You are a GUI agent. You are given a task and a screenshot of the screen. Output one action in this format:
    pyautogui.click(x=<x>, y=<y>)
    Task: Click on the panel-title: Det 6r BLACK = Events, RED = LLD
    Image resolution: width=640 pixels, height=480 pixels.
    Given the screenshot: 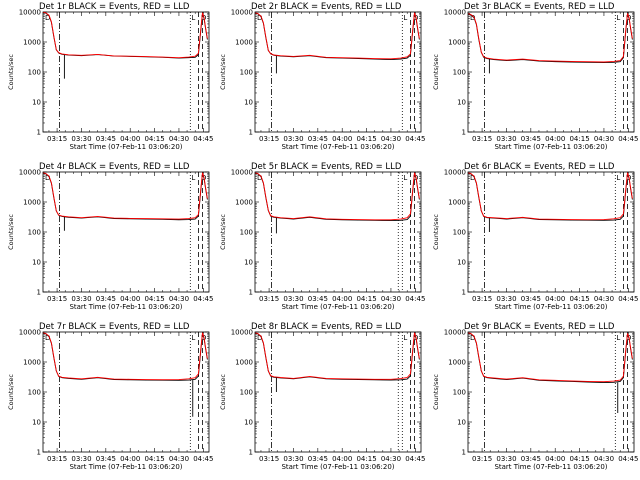 What is the action you would take?
    pyautogui.click(x=539, y=167)
    